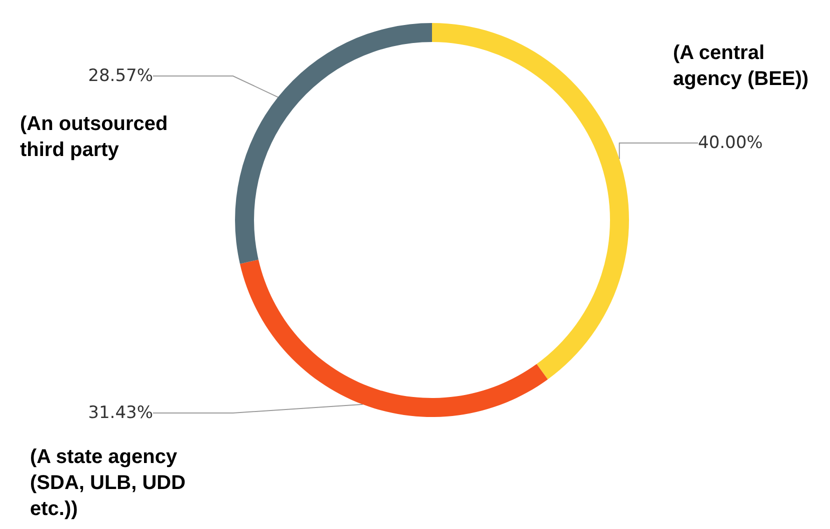  I want to click on slice-label: (An outsourced third party, so click(97, 137).